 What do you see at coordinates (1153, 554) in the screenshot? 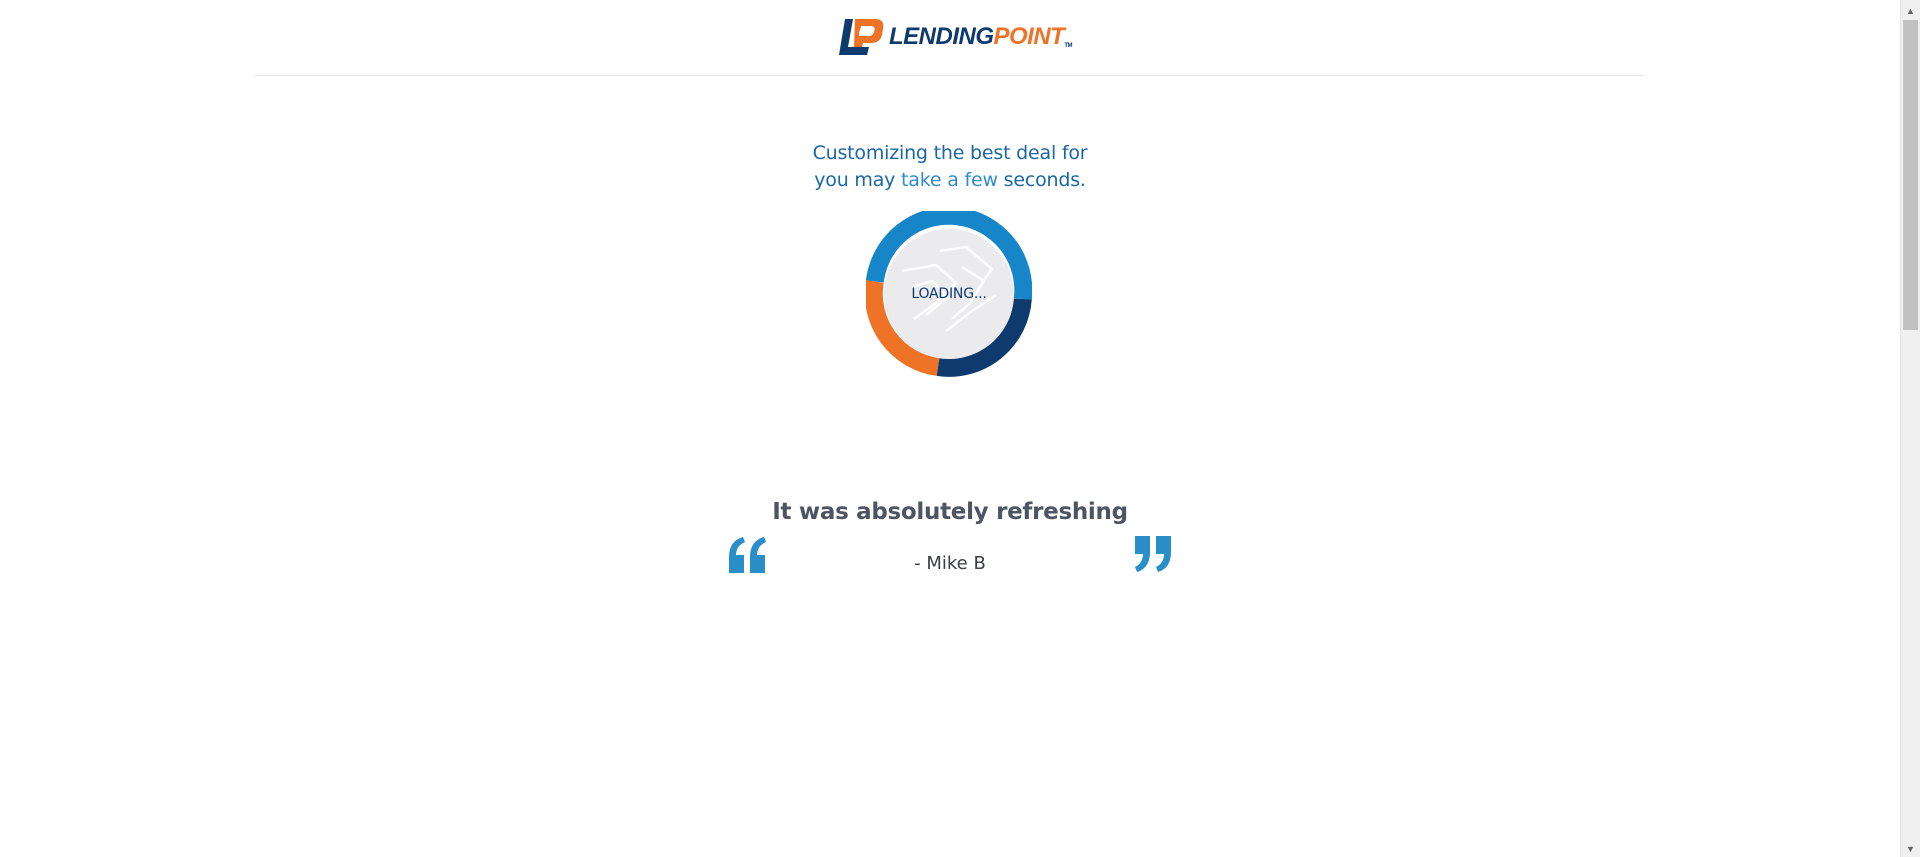
I see `quote-close-icon` at bounding box center [1153, 554].